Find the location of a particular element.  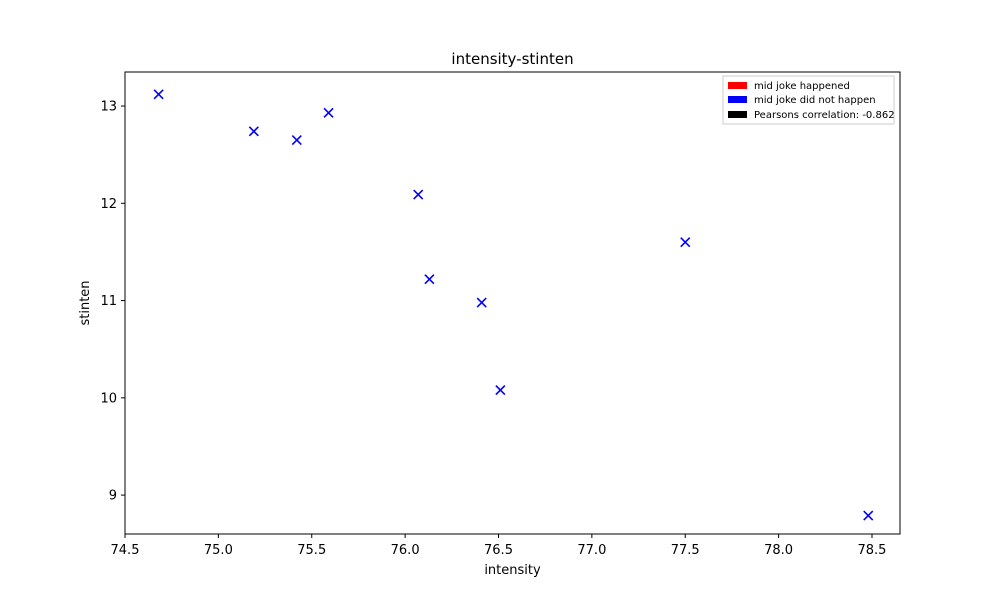

x-axis-ticks: 74.5 75.0 75.5 76.0 76.5 77.0 77.5 78.0 78.5 is located at coordinates (499, 546).